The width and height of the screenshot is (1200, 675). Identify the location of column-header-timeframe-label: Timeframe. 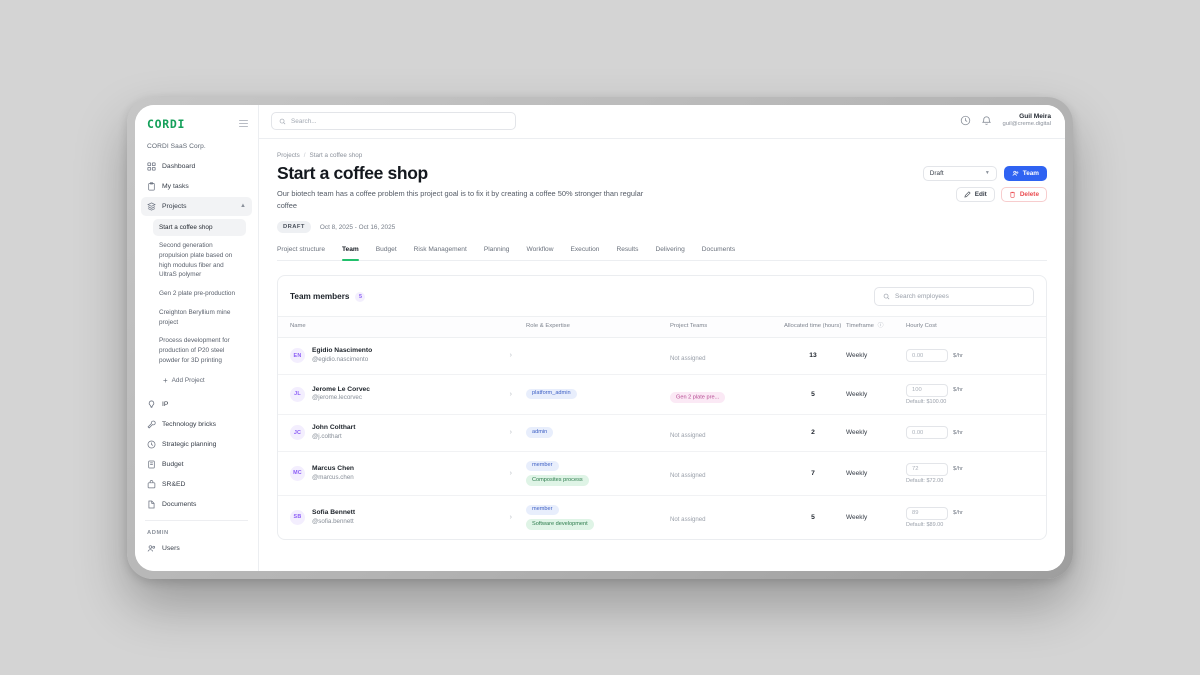
(860, 326).